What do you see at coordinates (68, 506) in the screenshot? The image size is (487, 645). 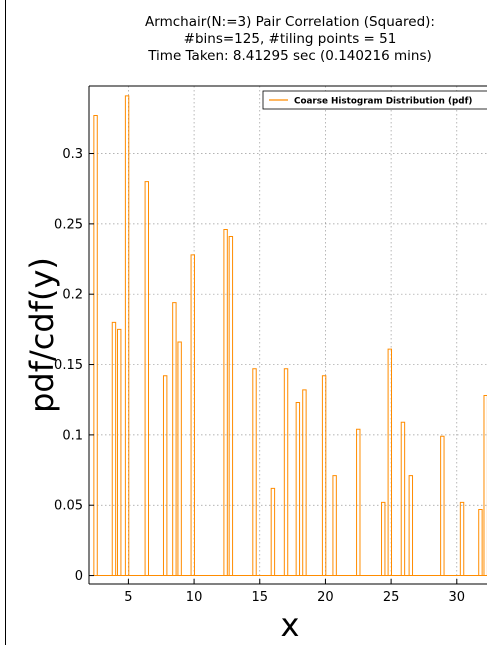 I see `y-tick-label: 0.05` at bounding box center [68, 506].